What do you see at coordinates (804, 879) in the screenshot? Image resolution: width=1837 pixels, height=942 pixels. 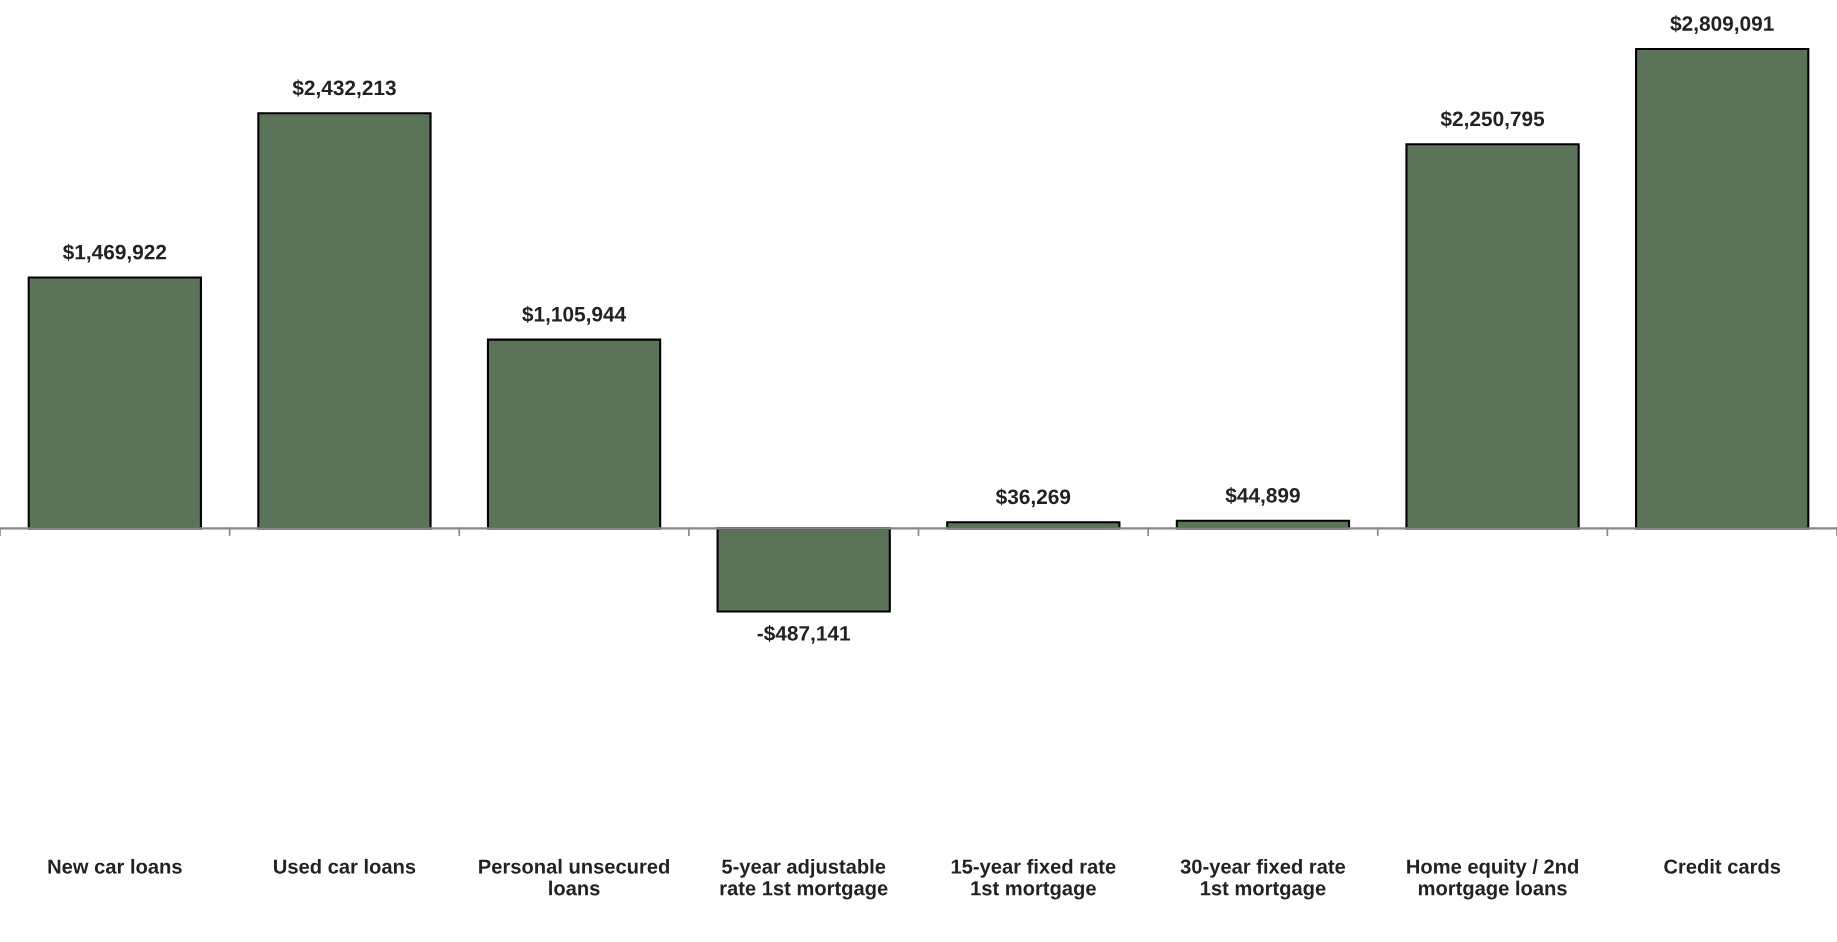 I see `x-tick-label: 5-year adjustable rate 1st mortgage` at bounding box center [804, 879].